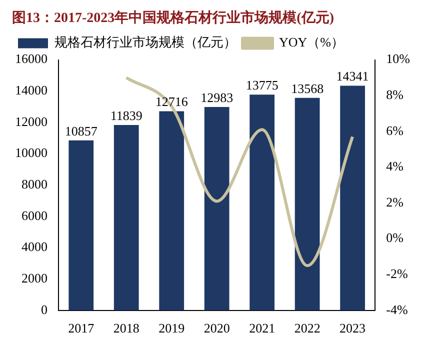 The width and height of the screenshot is (425, 348). Describe the element at coordinates (126, 328) in the screenshot. I see `x-tick-label: 2018` at that location.